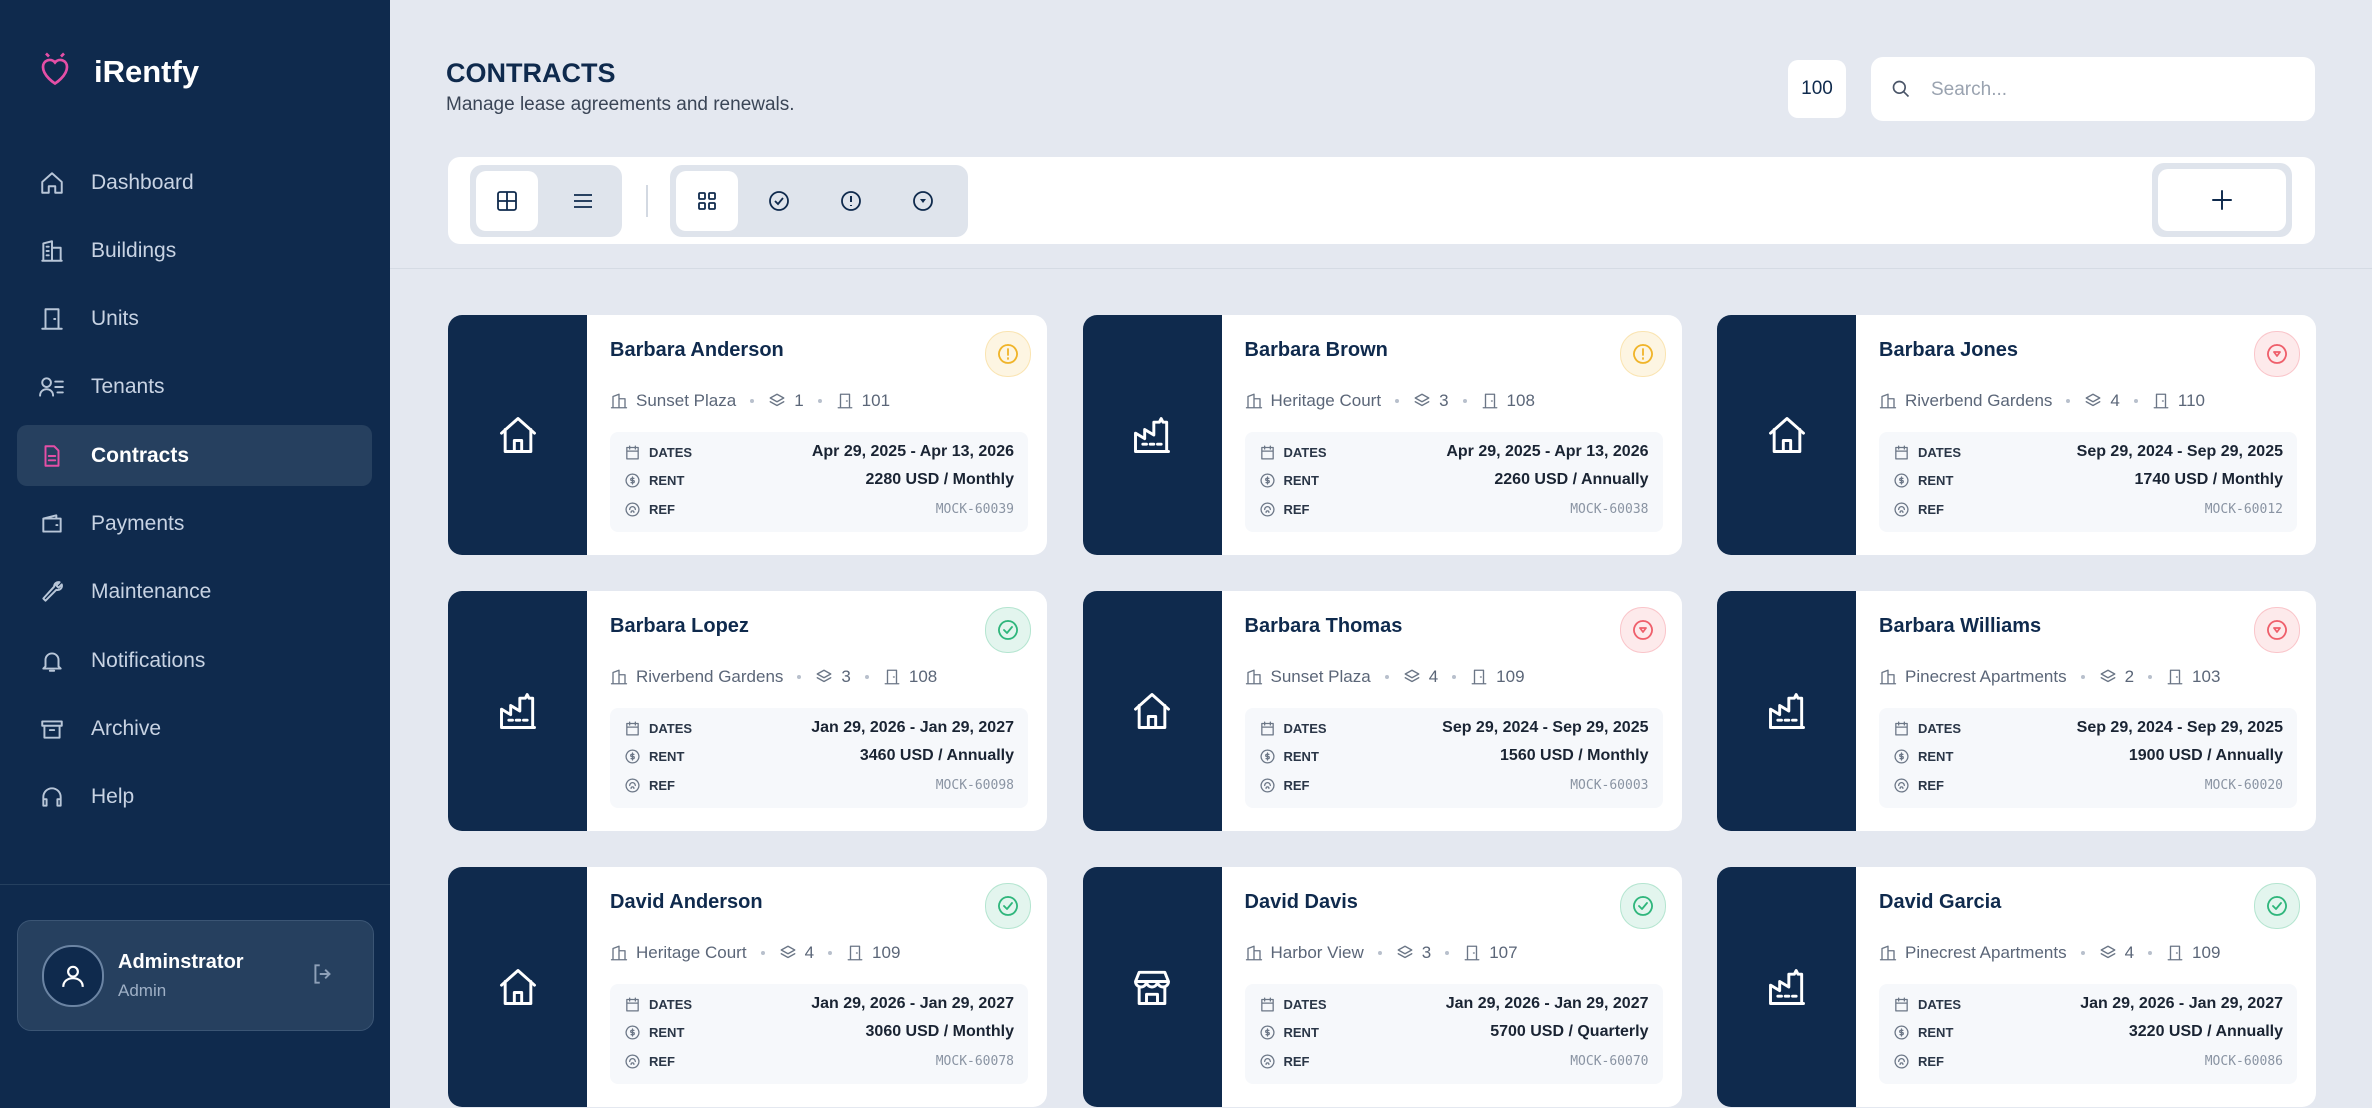  I want to click on nav-item: Payments, so click(194, 524).